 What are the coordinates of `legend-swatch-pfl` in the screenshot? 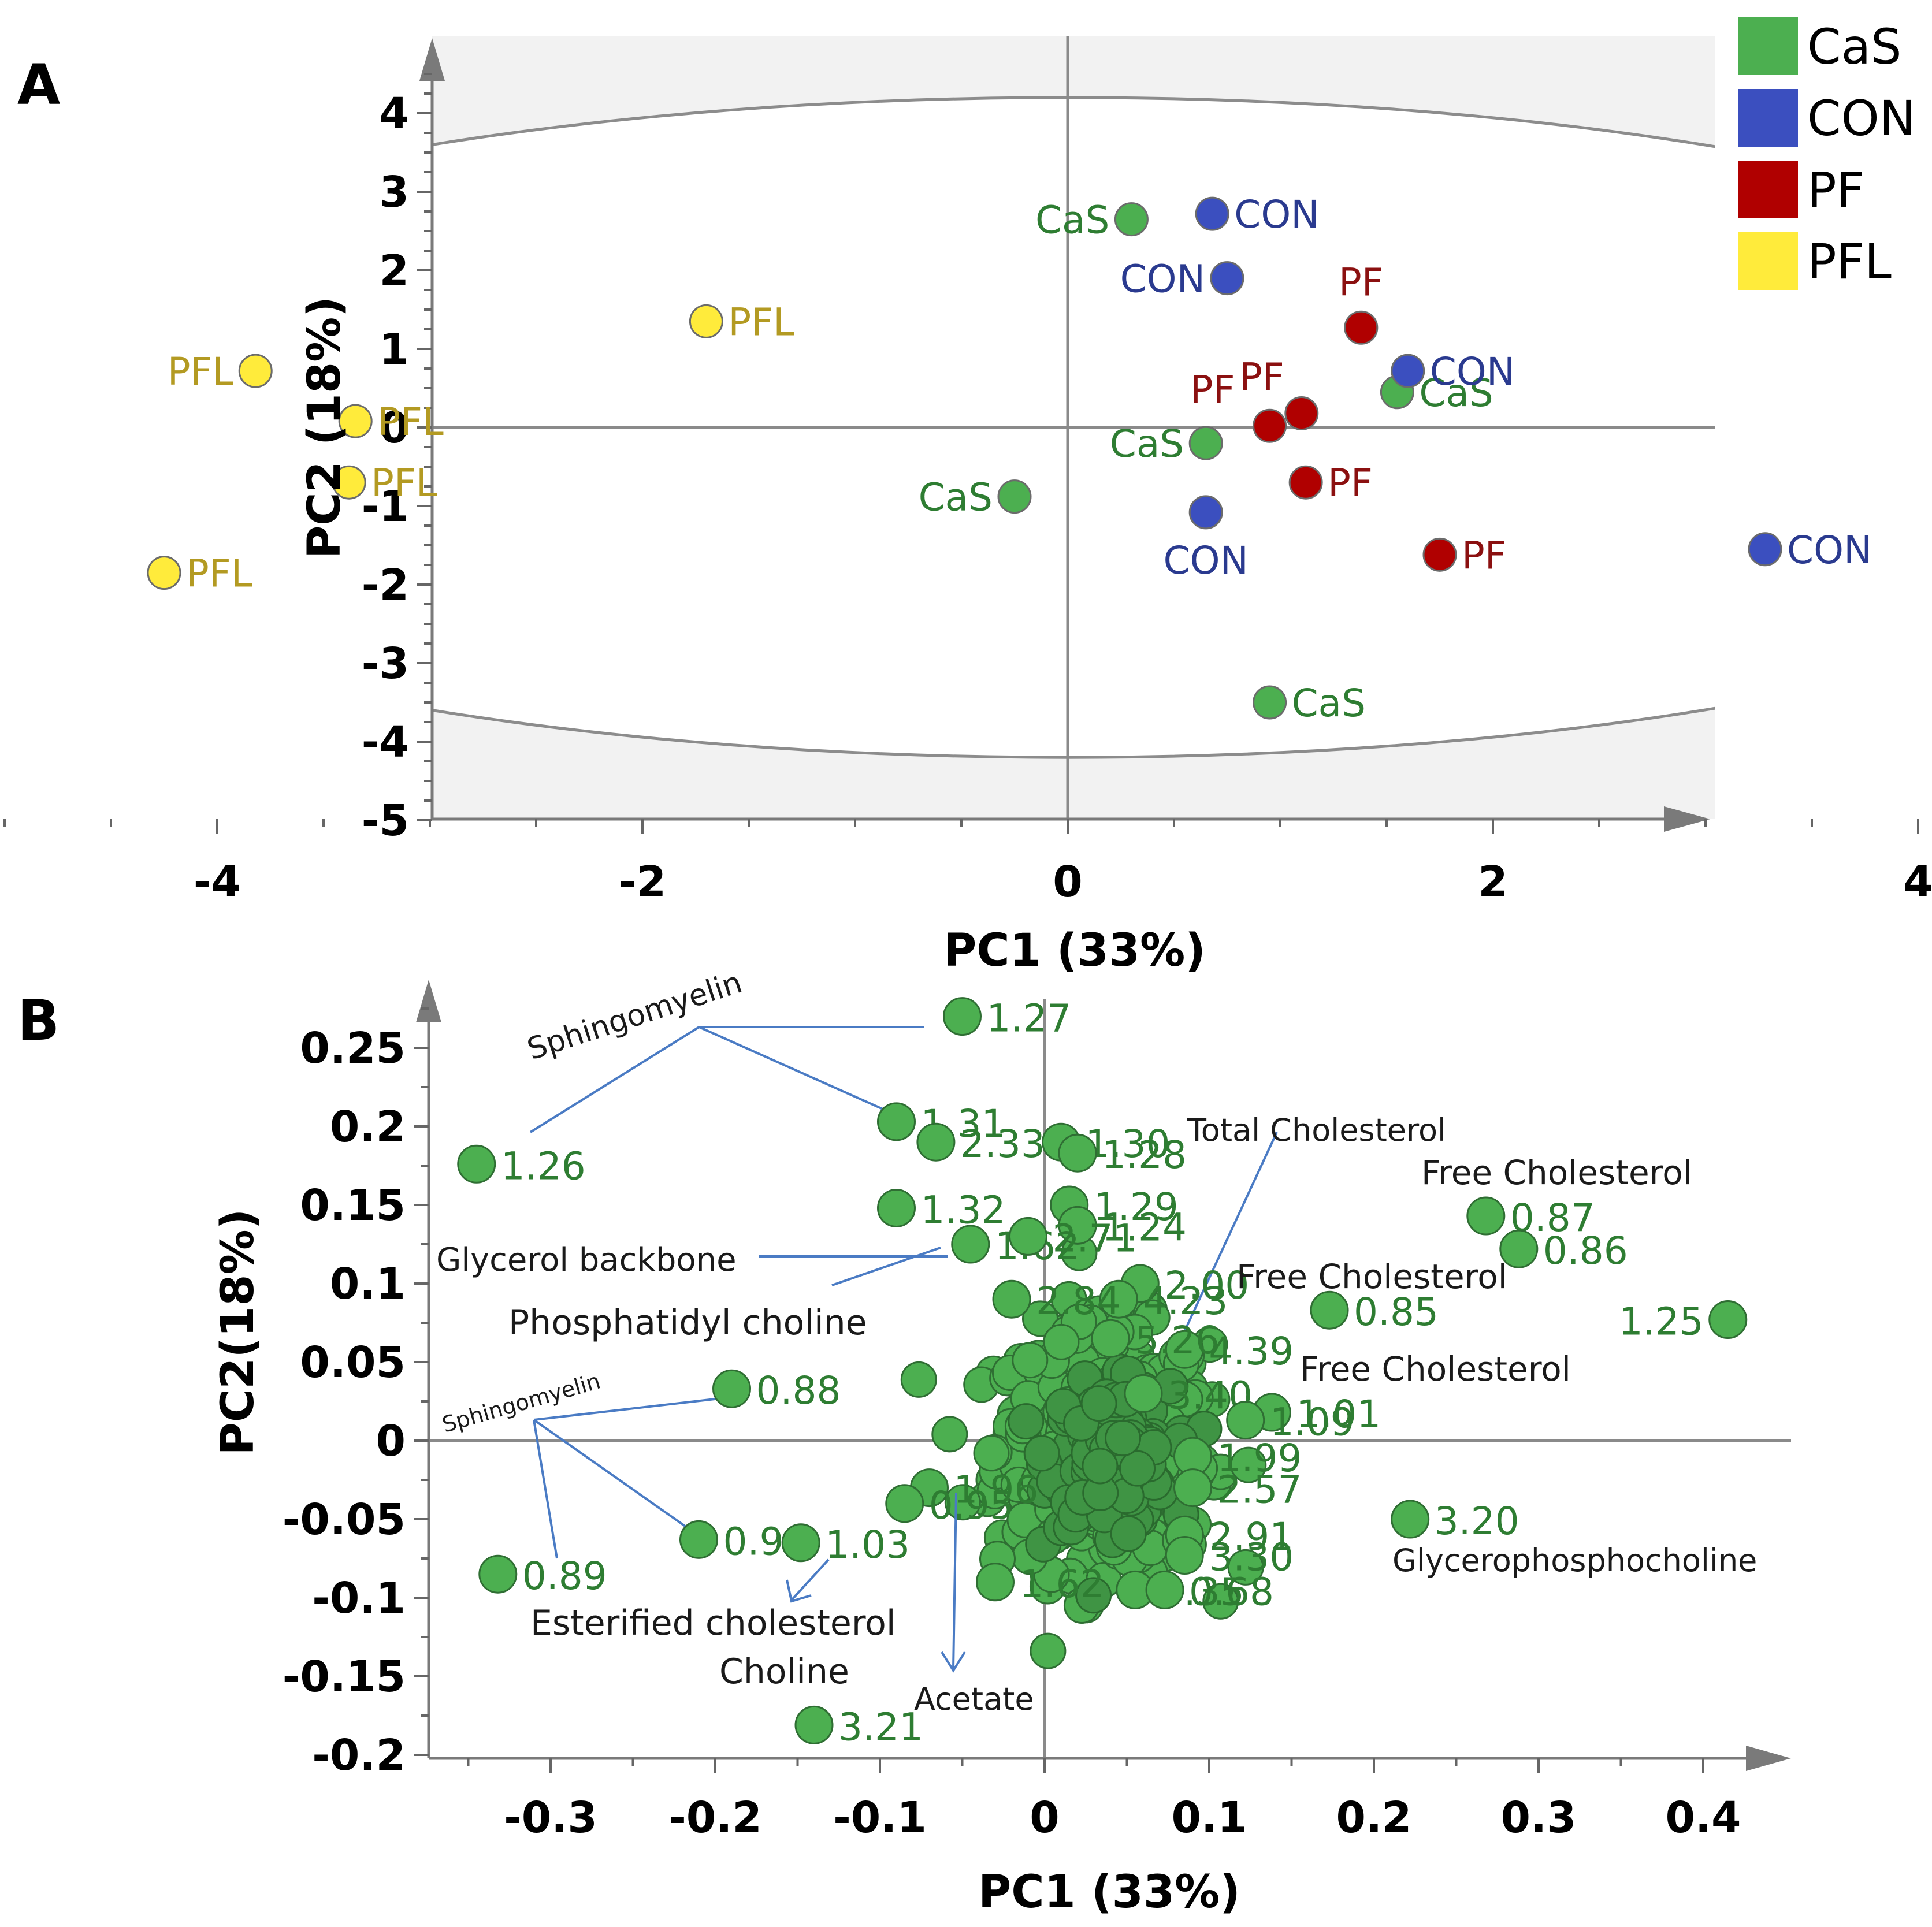 It's located at (1768, 261).